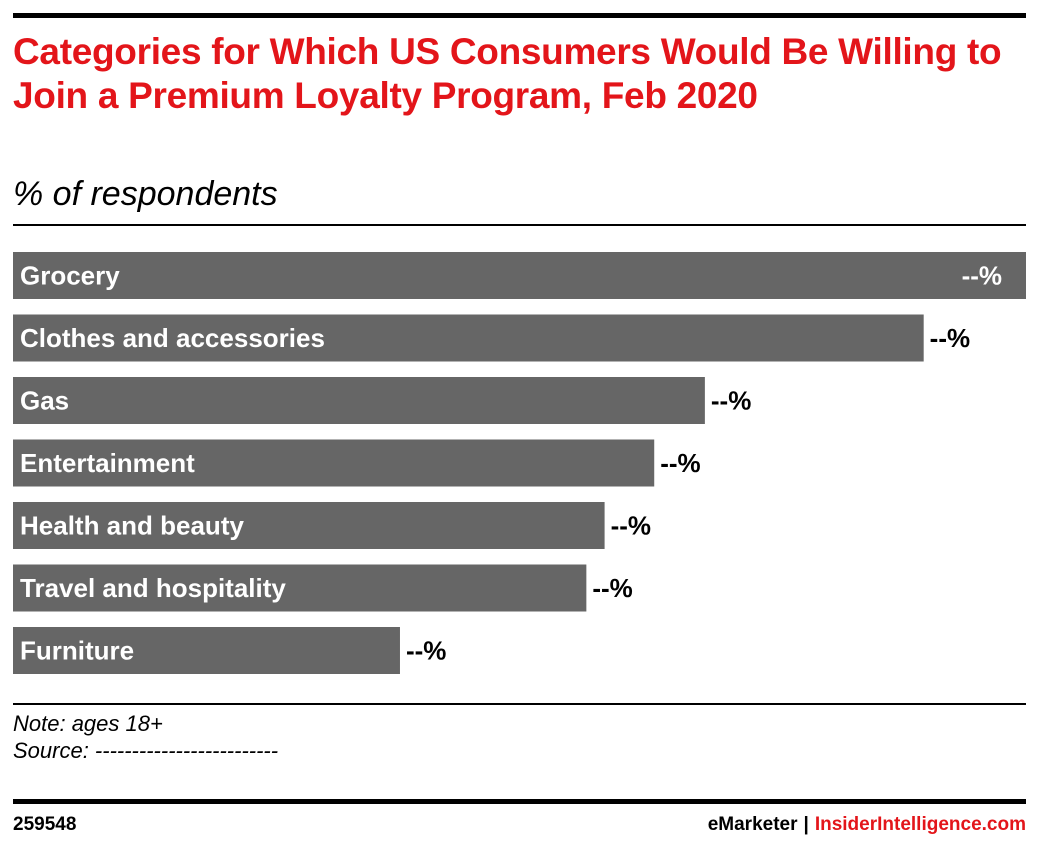 The height and width of the screenshot is (848, 1041). I want to click on chart-source: Source: -------------------------, so click(146, 750).